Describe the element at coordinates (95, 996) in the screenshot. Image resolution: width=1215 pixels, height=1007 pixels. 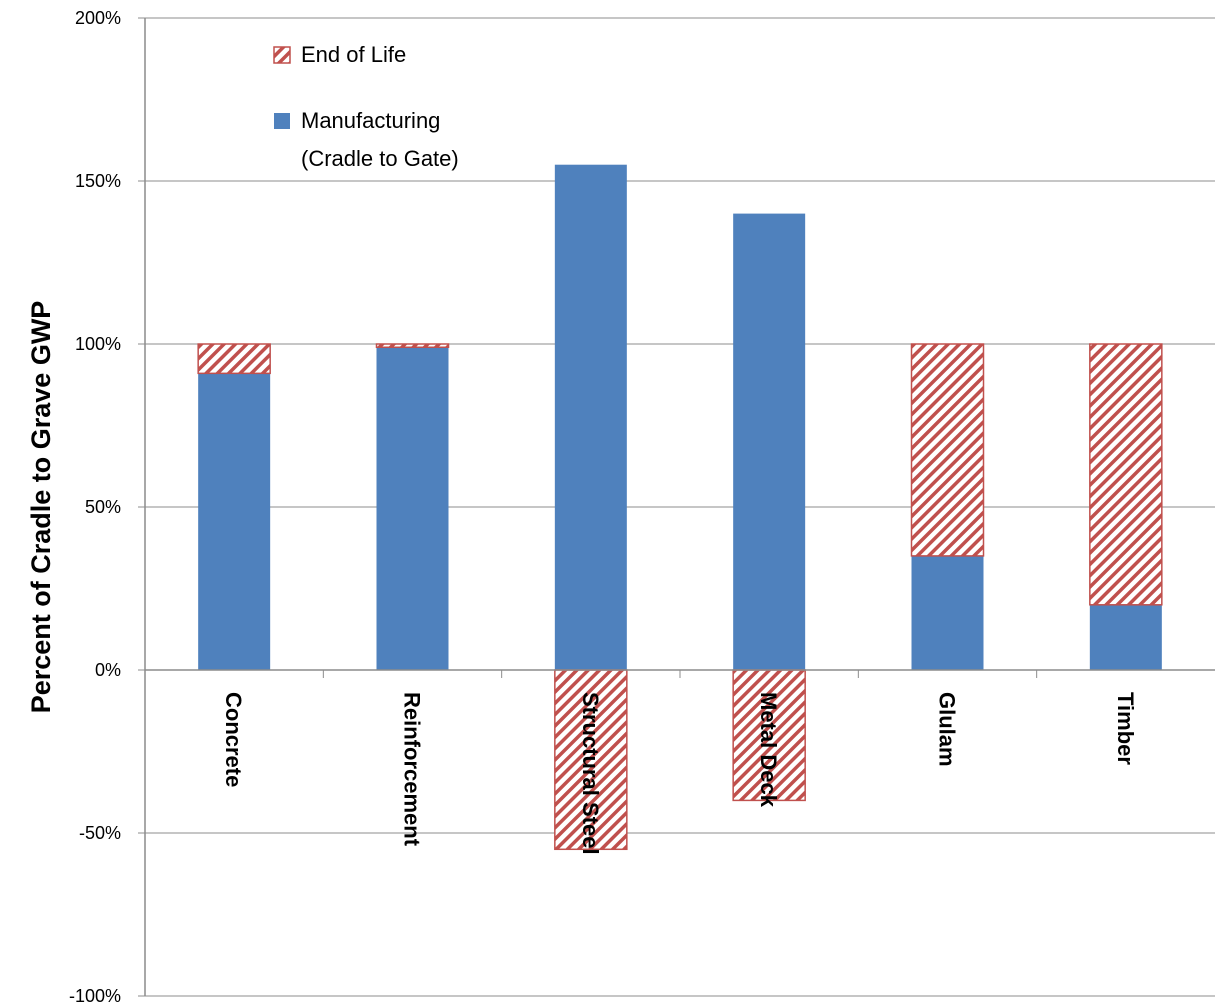
I see `y-tick-label: -100%` at that location.